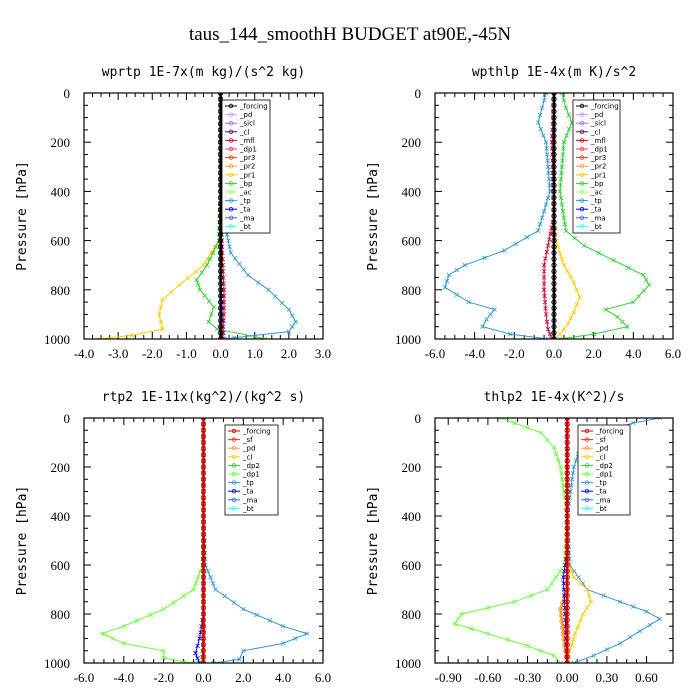 The image size is (700, 700). I want to click on y-tick-label: 400, so click(61, 191).